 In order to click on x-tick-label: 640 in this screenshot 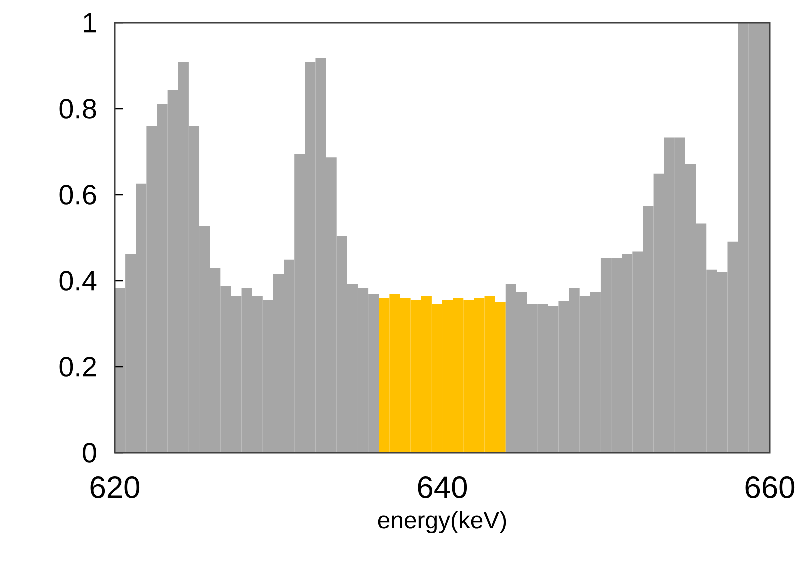, I will do `click(443, 487)`.